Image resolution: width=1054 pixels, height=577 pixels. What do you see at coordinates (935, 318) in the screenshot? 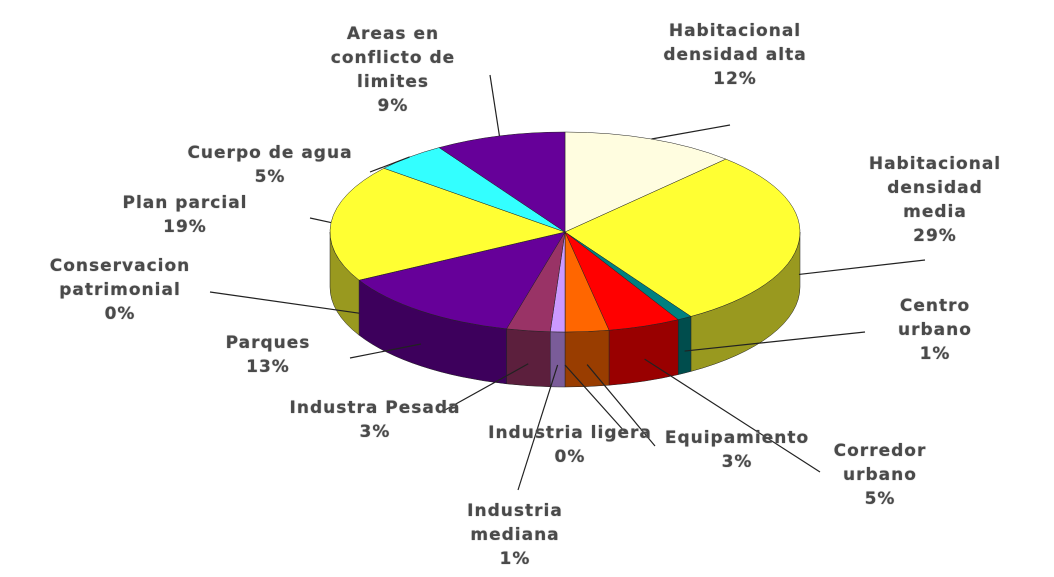
I see `category-name: Centro urbano` at bounding box center [935, 318].